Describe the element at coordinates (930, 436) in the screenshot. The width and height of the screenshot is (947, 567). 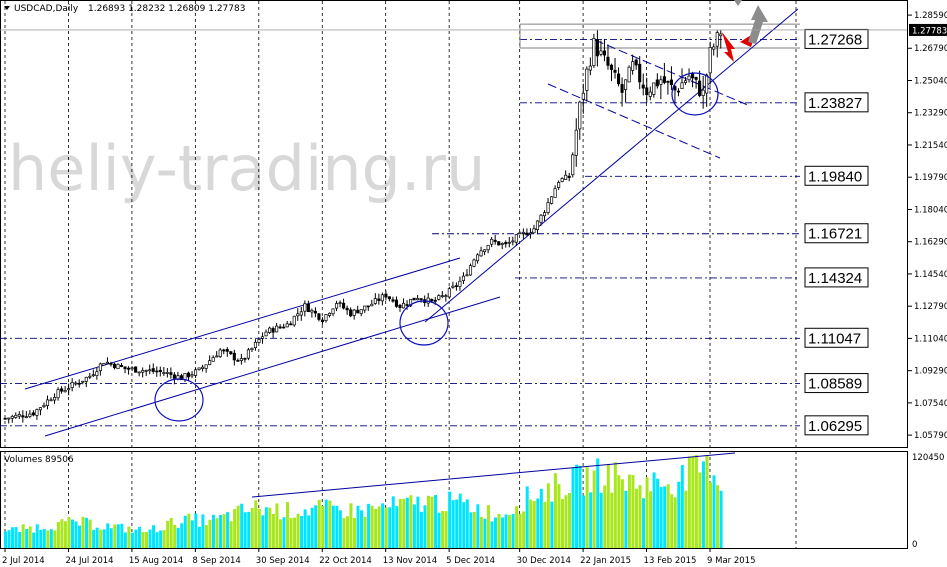
I see `price-tick-label: 1.05790` at that location.